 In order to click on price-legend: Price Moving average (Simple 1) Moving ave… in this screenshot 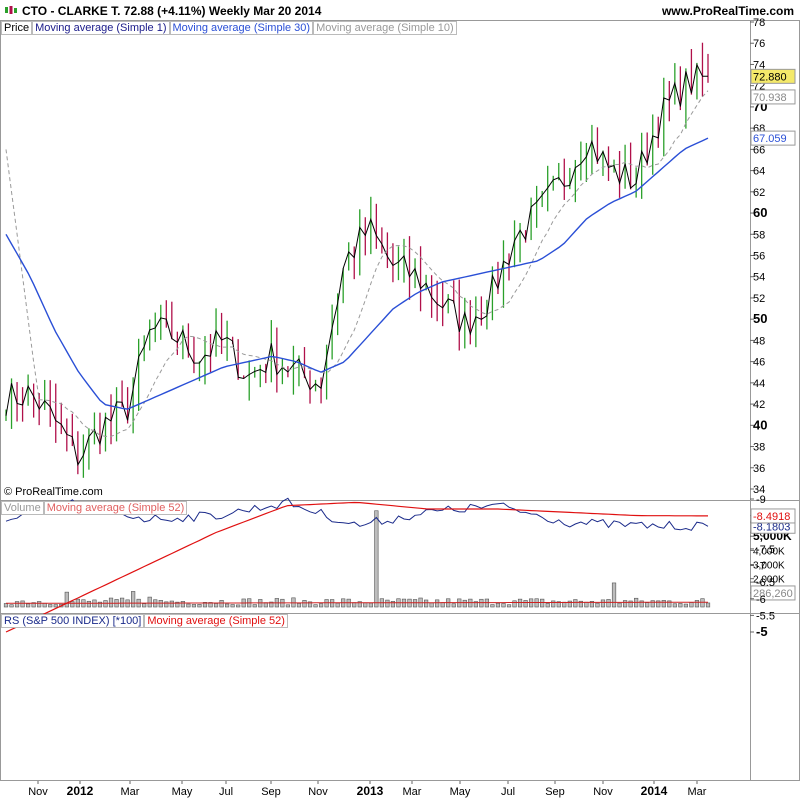, I will do `click(229, 28)`.